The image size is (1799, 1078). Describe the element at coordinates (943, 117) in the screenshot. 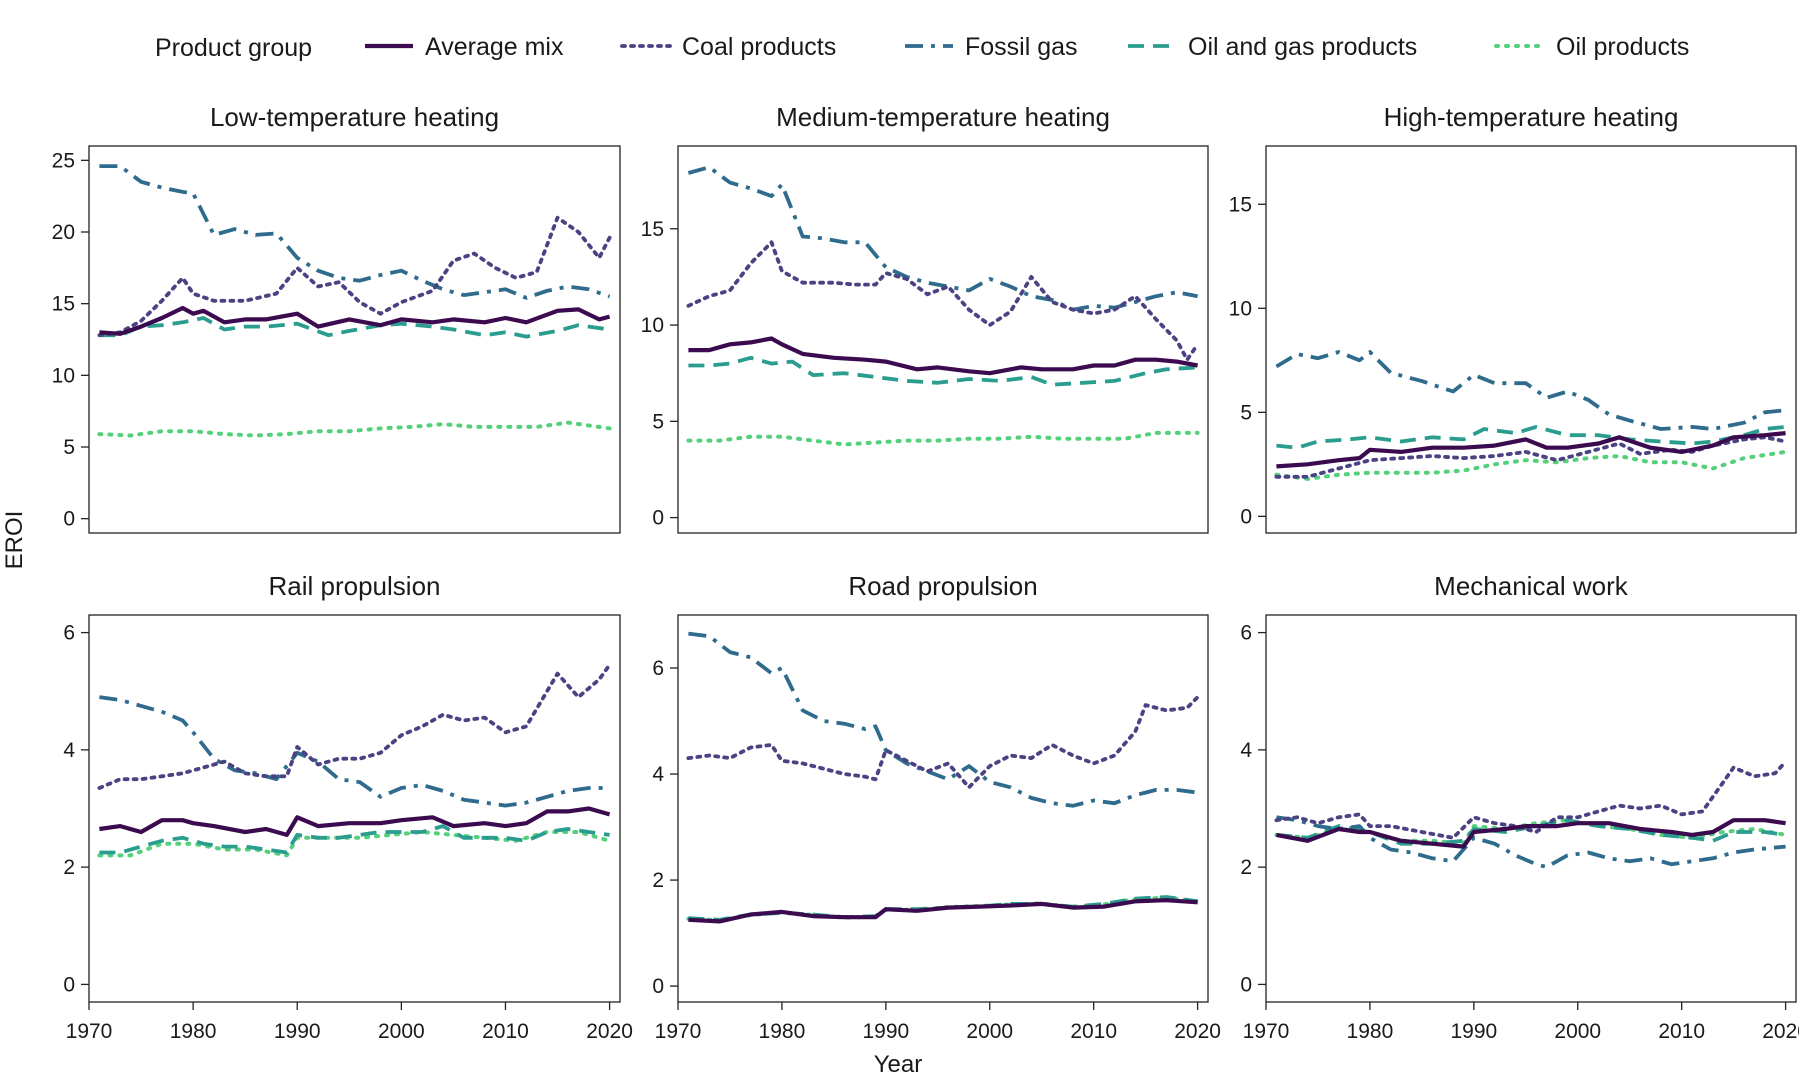

I see `panel-title: Medium-temperature heating` at that location.